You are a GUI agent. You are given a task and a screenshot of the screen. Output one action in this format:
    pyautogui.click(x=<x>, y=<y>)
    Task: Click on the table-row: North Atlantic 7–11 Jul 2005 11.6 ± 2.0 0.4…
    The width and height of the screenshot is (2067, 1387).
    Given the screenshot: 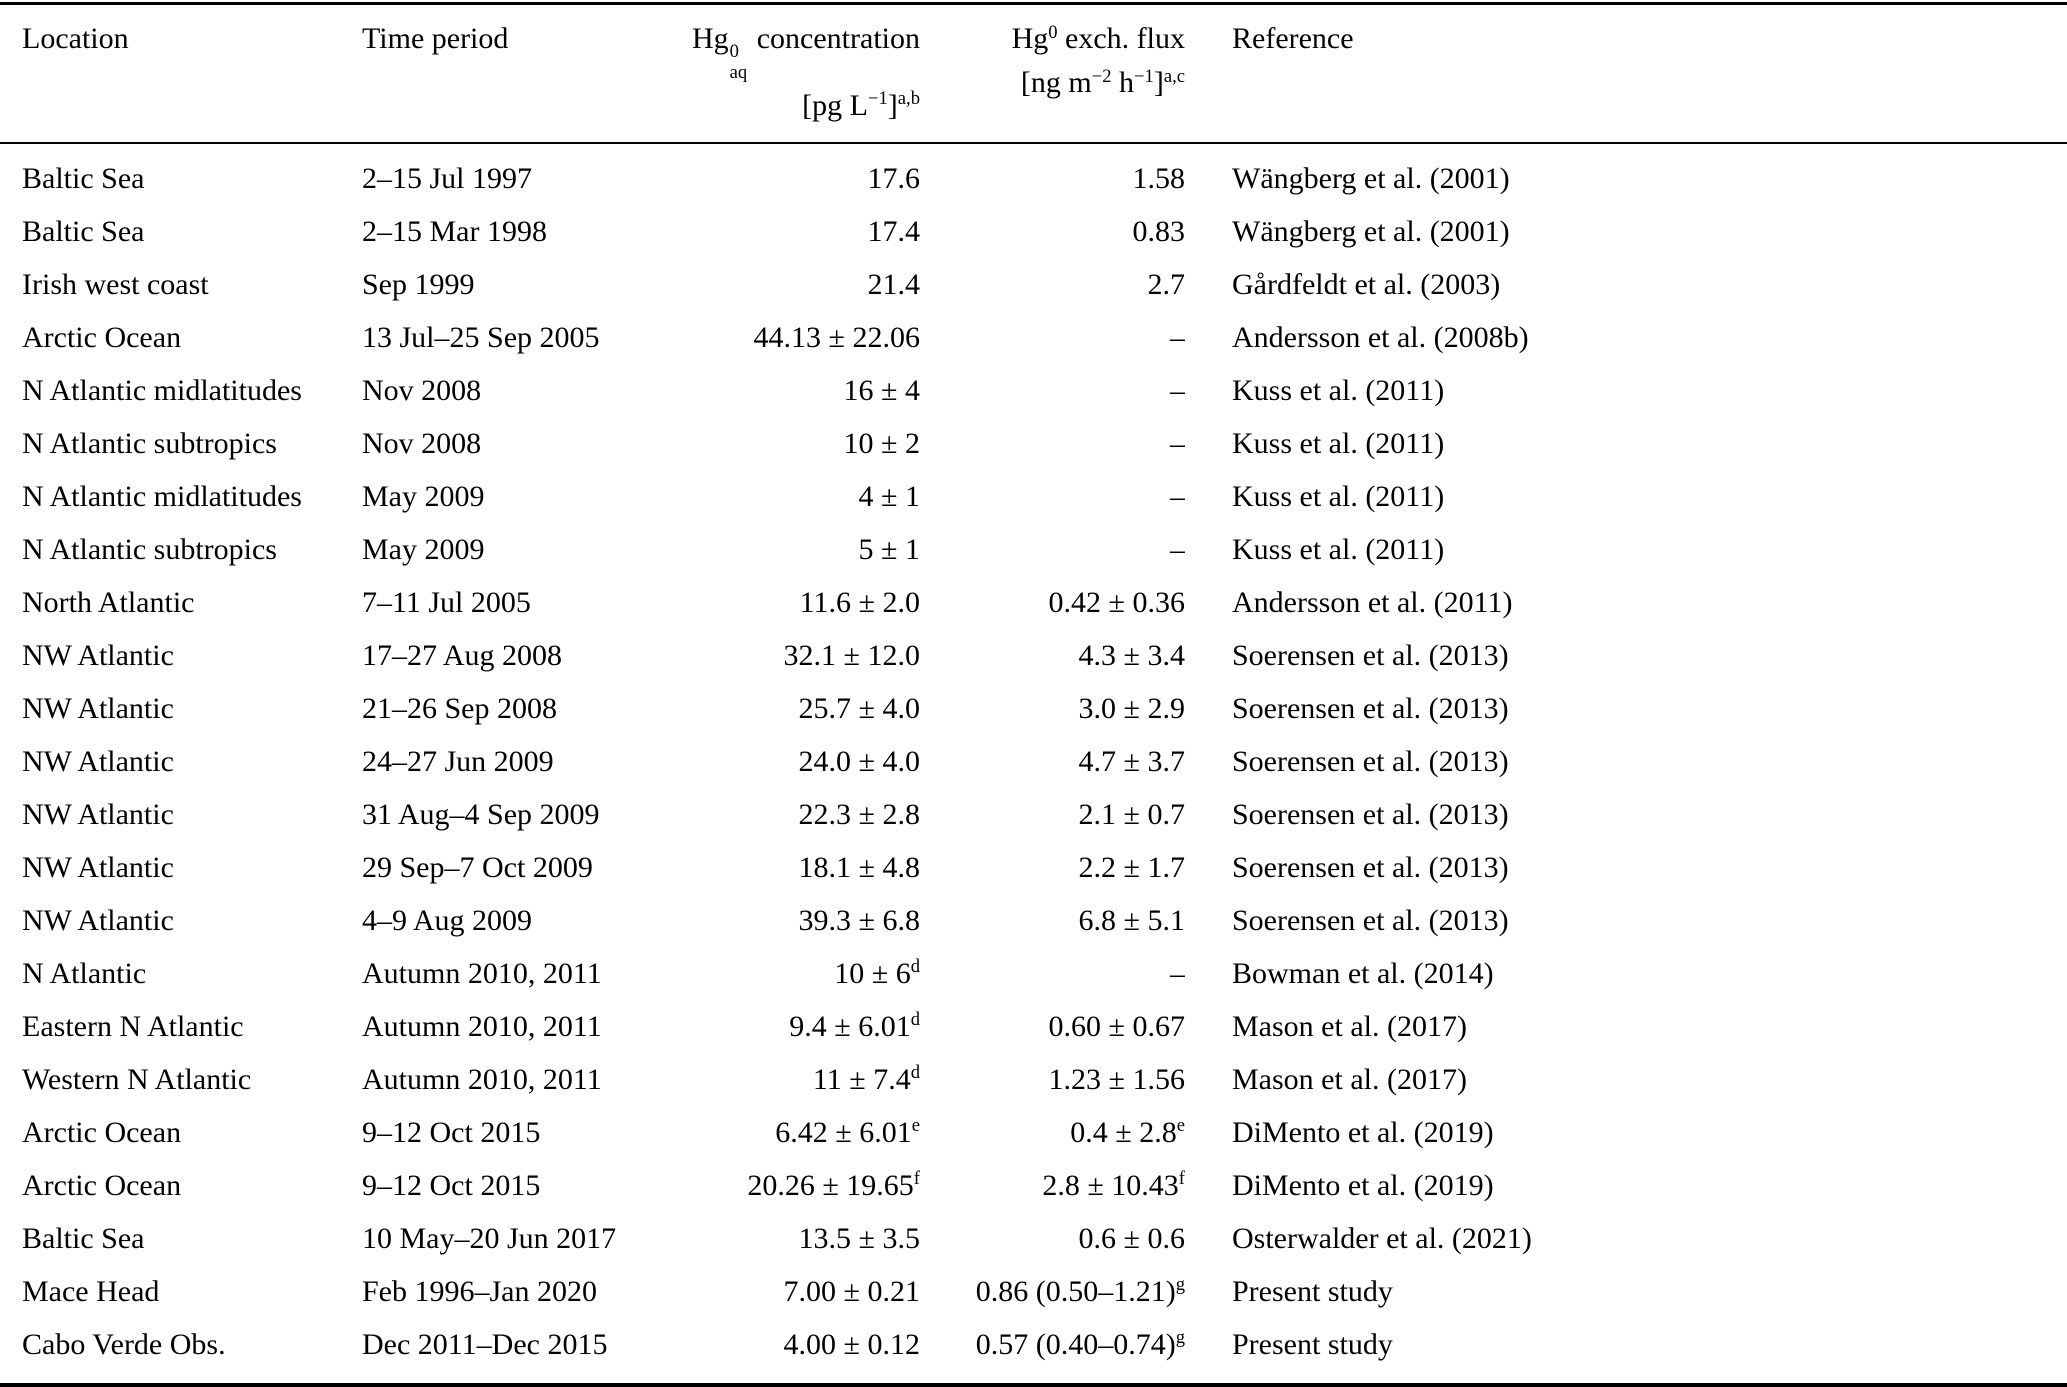 What is the action you would take?
    pyautogui.click(x=1033, y=602)
    